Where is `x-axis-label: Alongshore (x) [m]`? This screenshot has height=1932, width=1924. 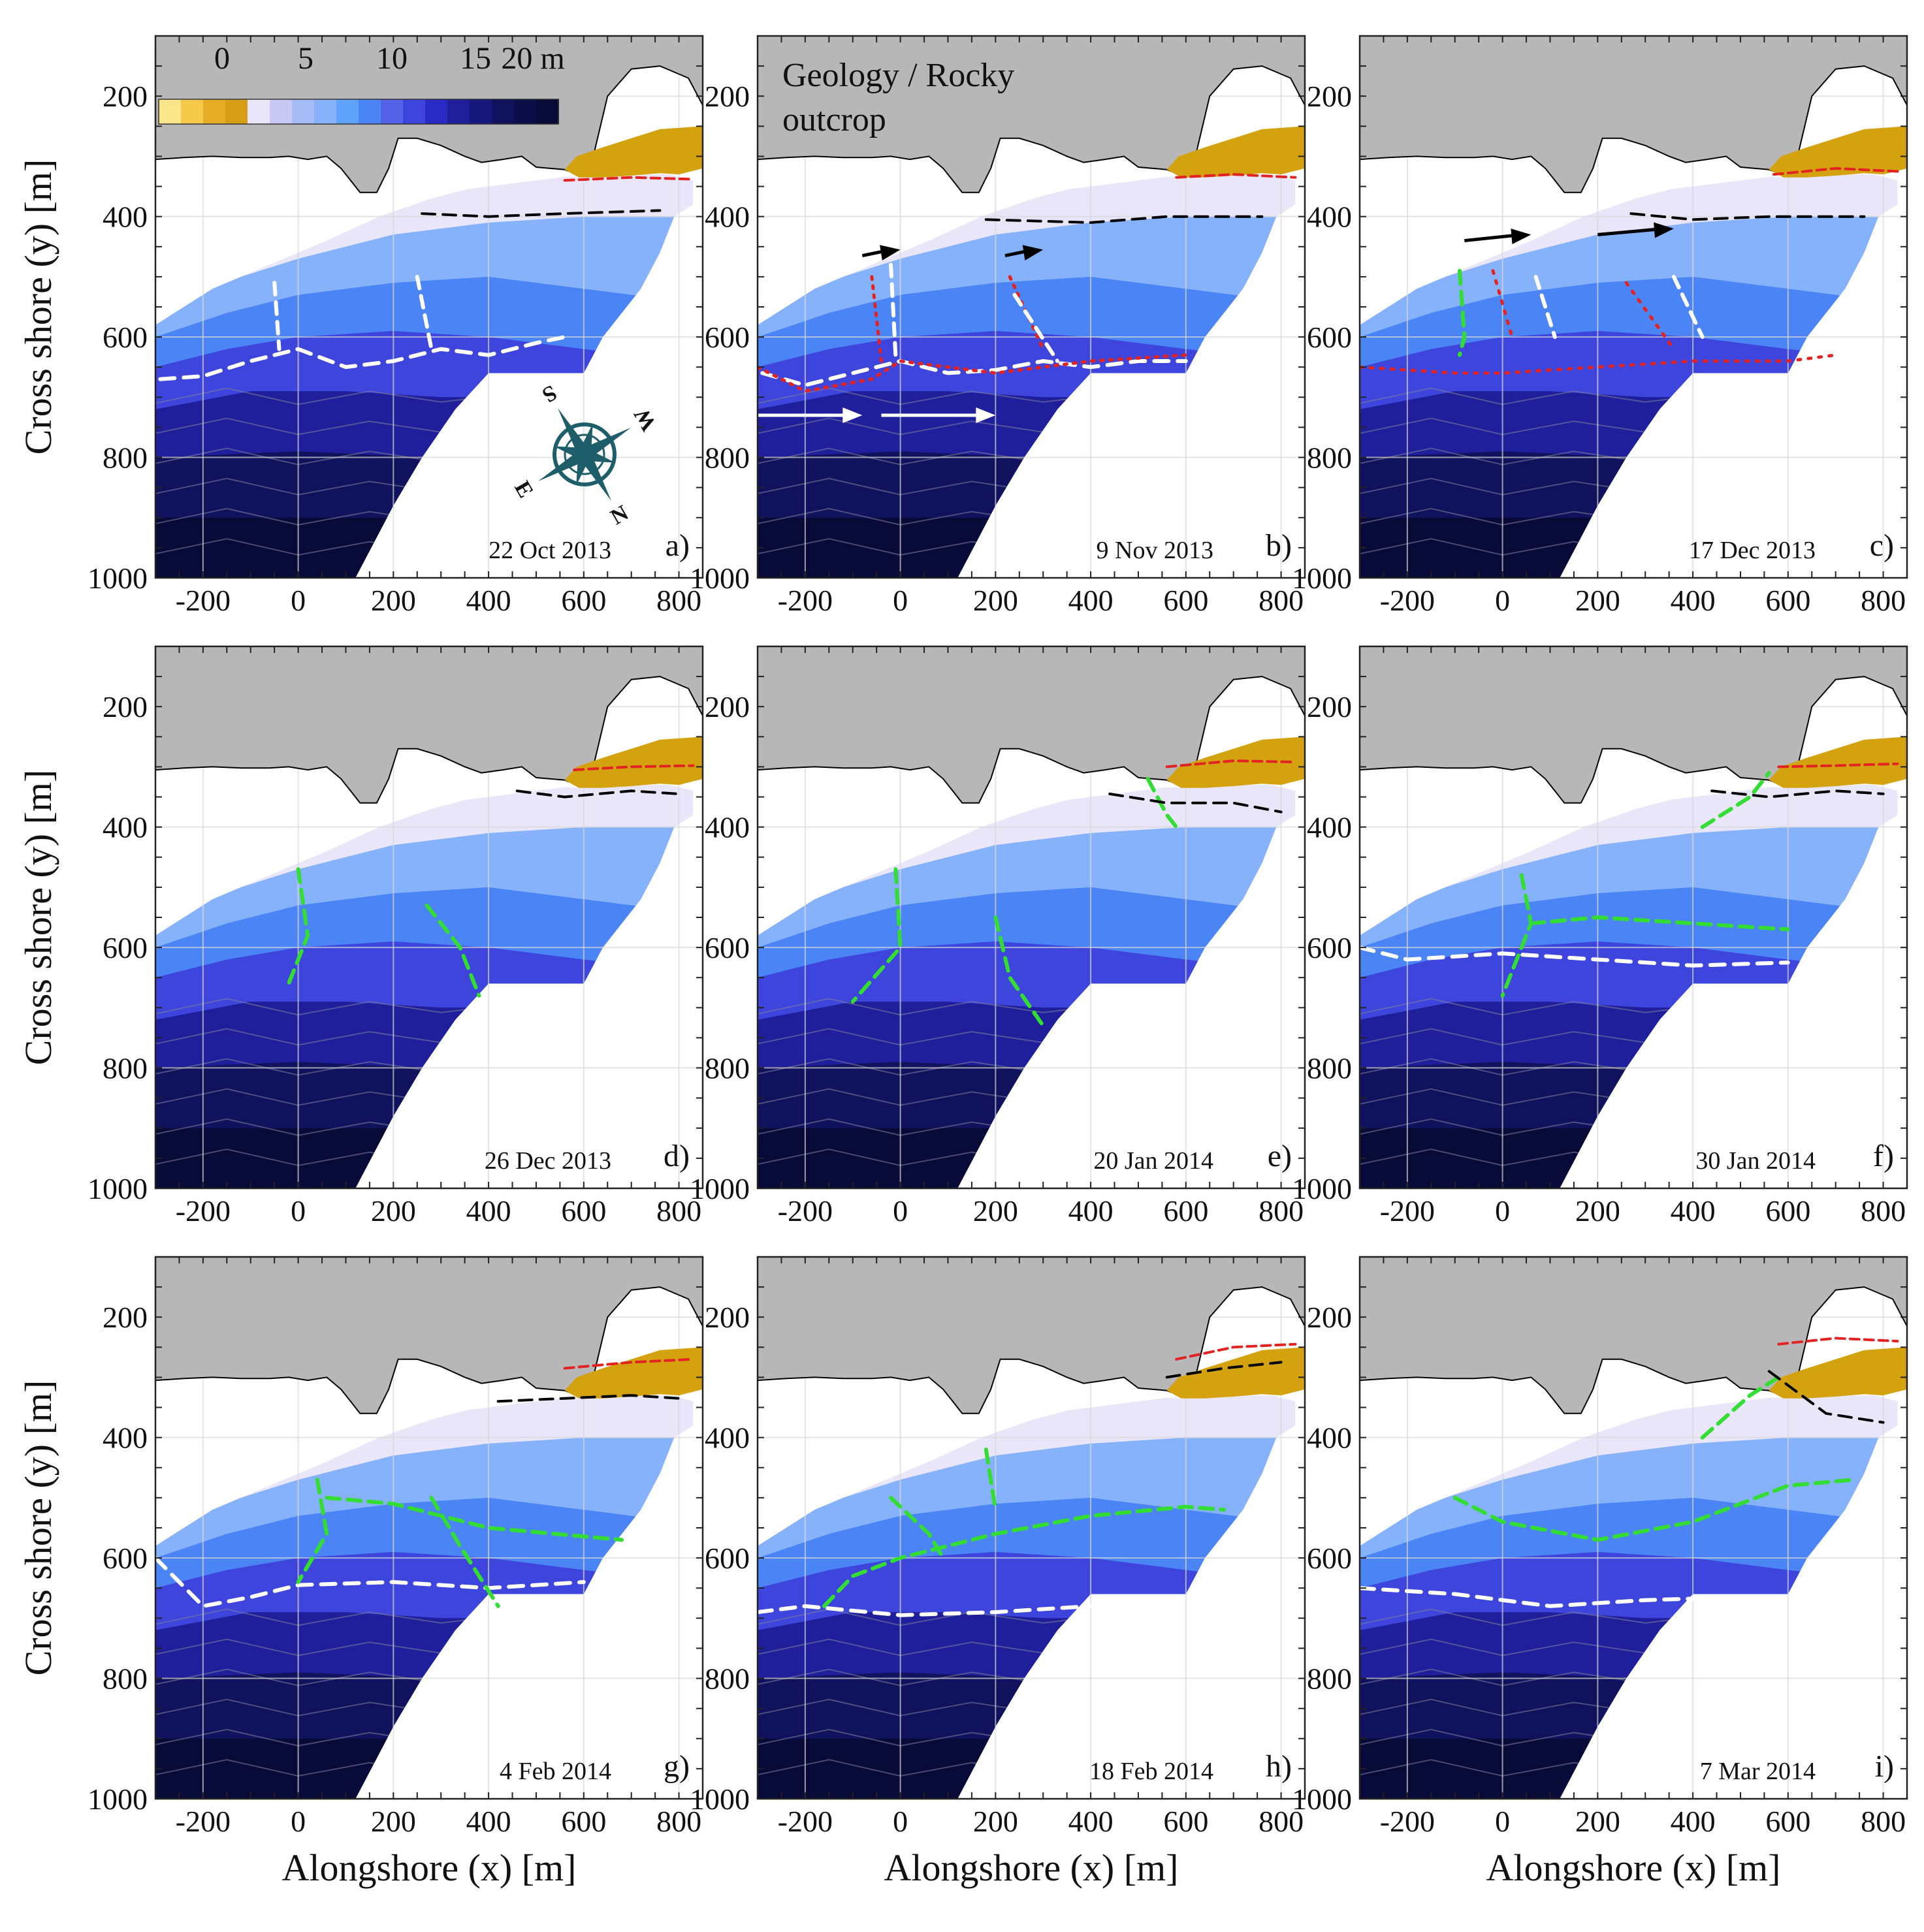
x-axis-label: Alongshore (x) [m] is located at coordinates (429, 1867).